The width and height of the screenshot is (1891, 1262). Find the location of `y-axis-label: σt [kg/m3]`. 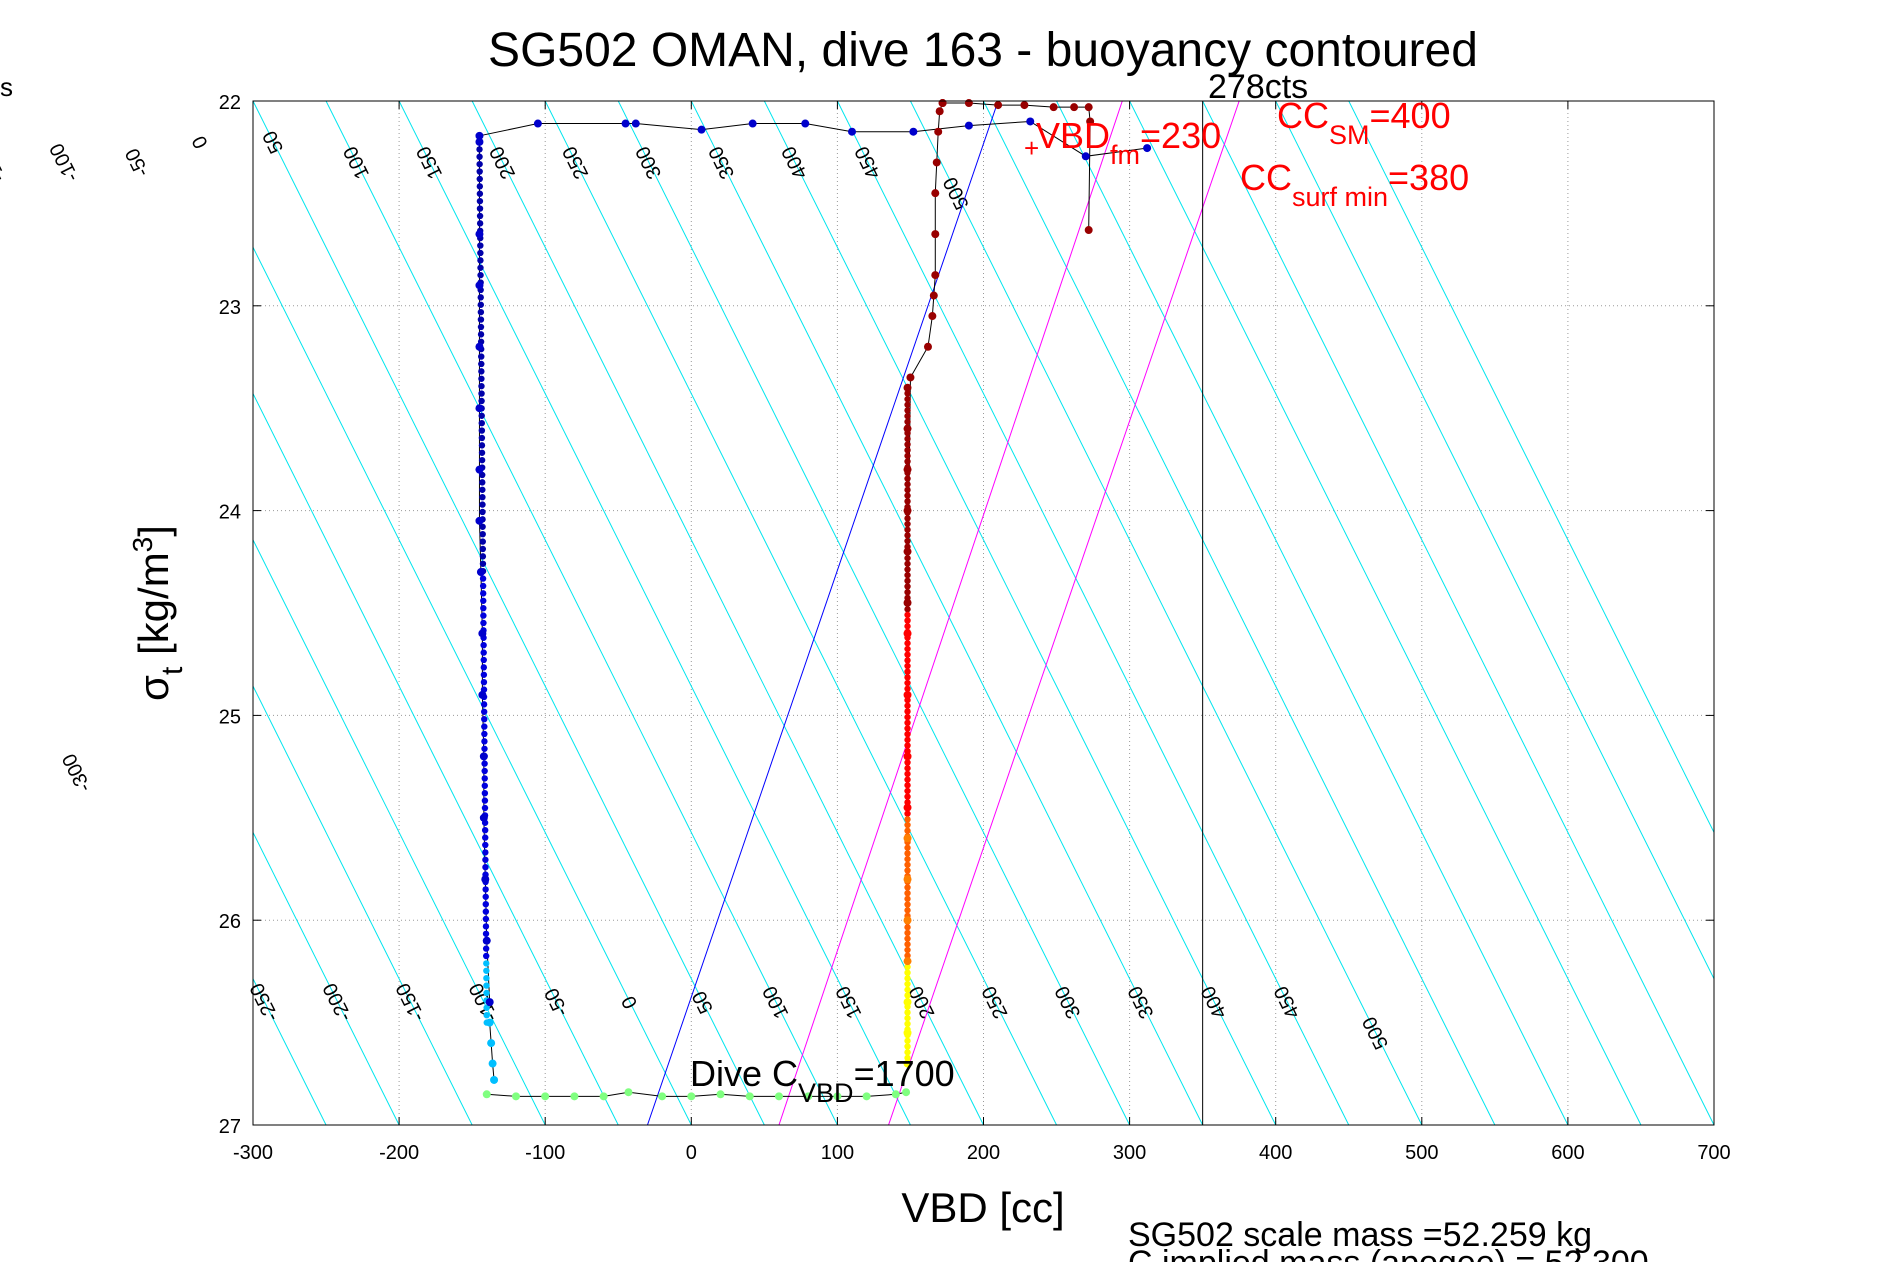

y-axis-label: σt [kg/m3] is located at coordinates (158, 613).